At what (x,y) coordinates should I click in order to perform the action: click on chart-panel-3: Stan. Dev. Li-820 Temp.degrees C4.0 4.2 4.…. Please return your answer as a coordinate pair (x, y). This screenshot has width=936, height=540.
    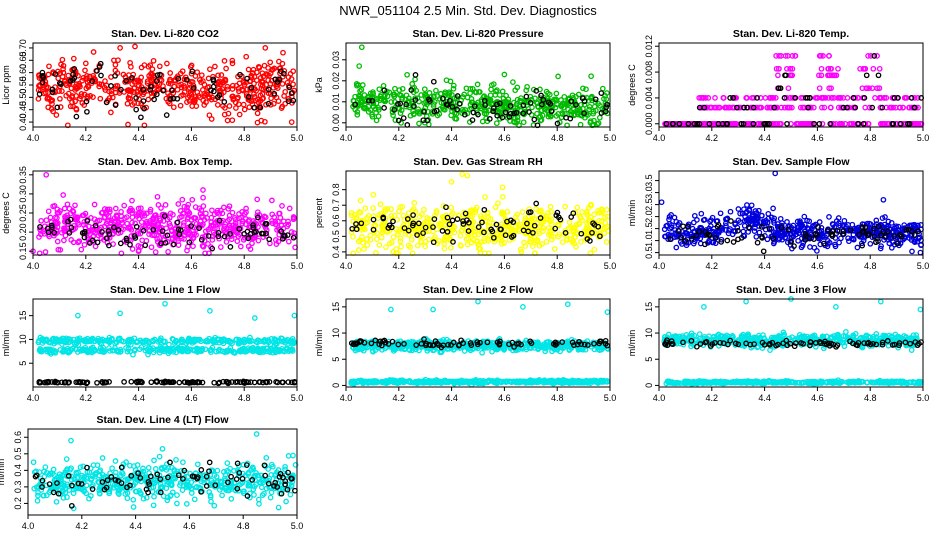
    Looking at the image, I should click on (778, 85).